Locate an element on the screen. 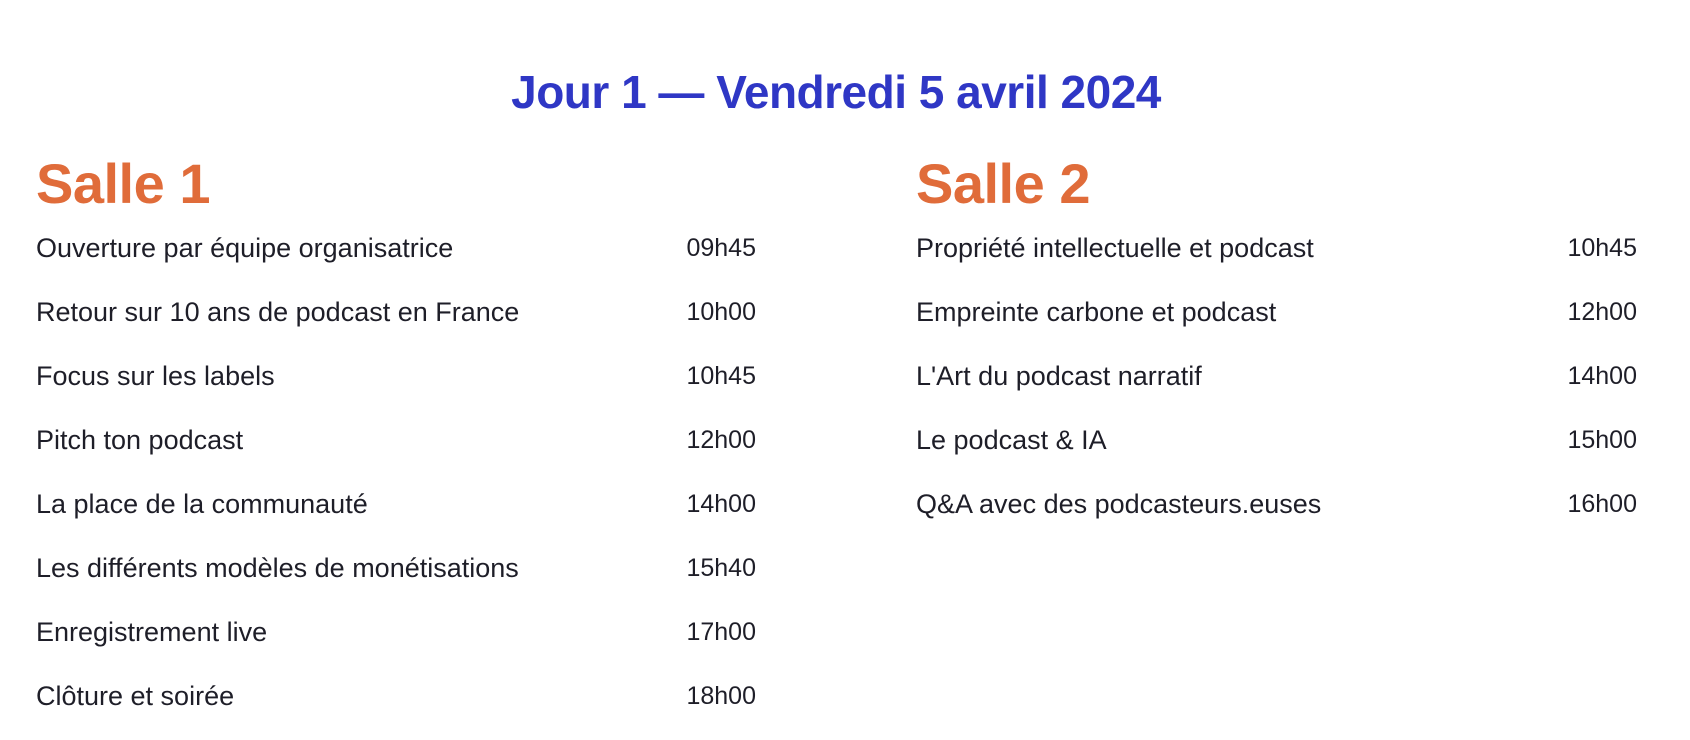 This screenshot has width=1690, height=740. session-title: La place de la communauté is located at coordinates (202, 503).